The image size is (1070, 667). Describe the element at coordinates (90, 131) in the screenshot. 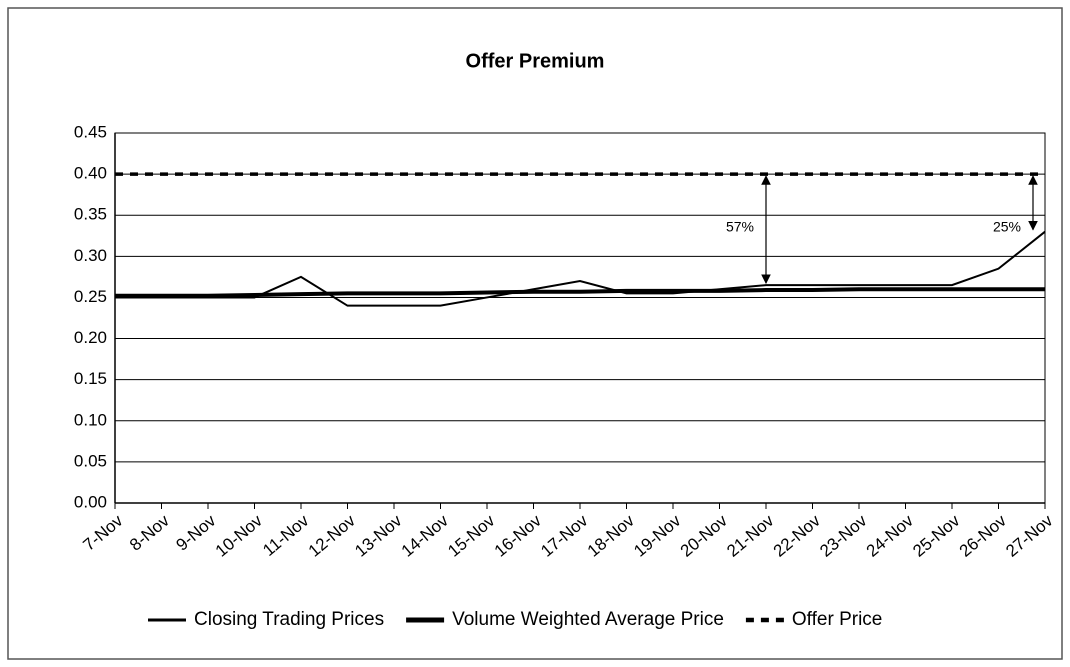

I see `y-tick-label: 0.45` at that location.